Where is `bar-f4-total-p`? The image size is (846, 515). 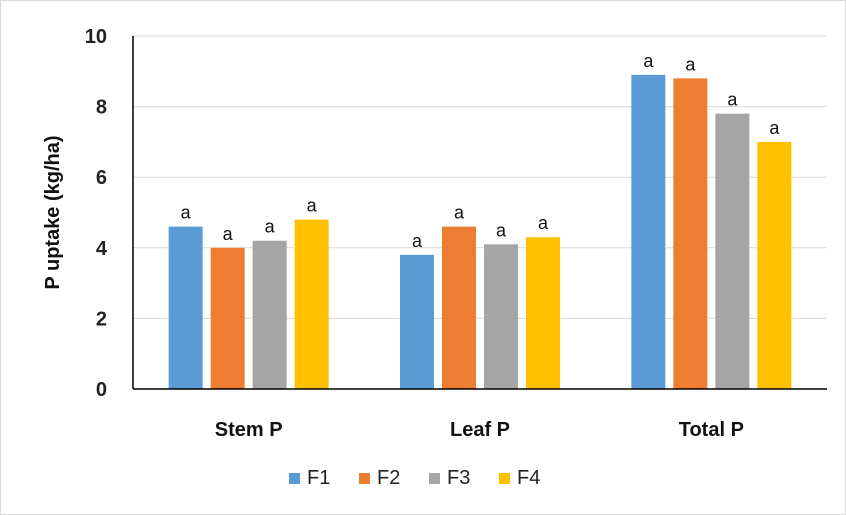 bar-f4-total-p is located at coordinates (774, 265).